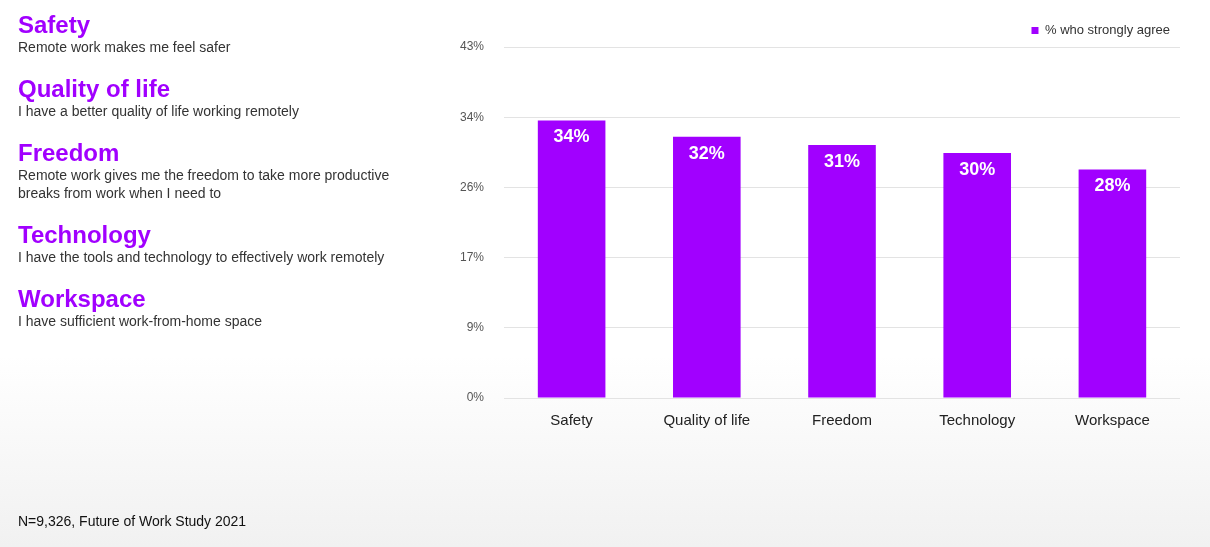 The height and width of the screenshot is (547, 1210). I want to click on text: Freedom, so click(69, 152).